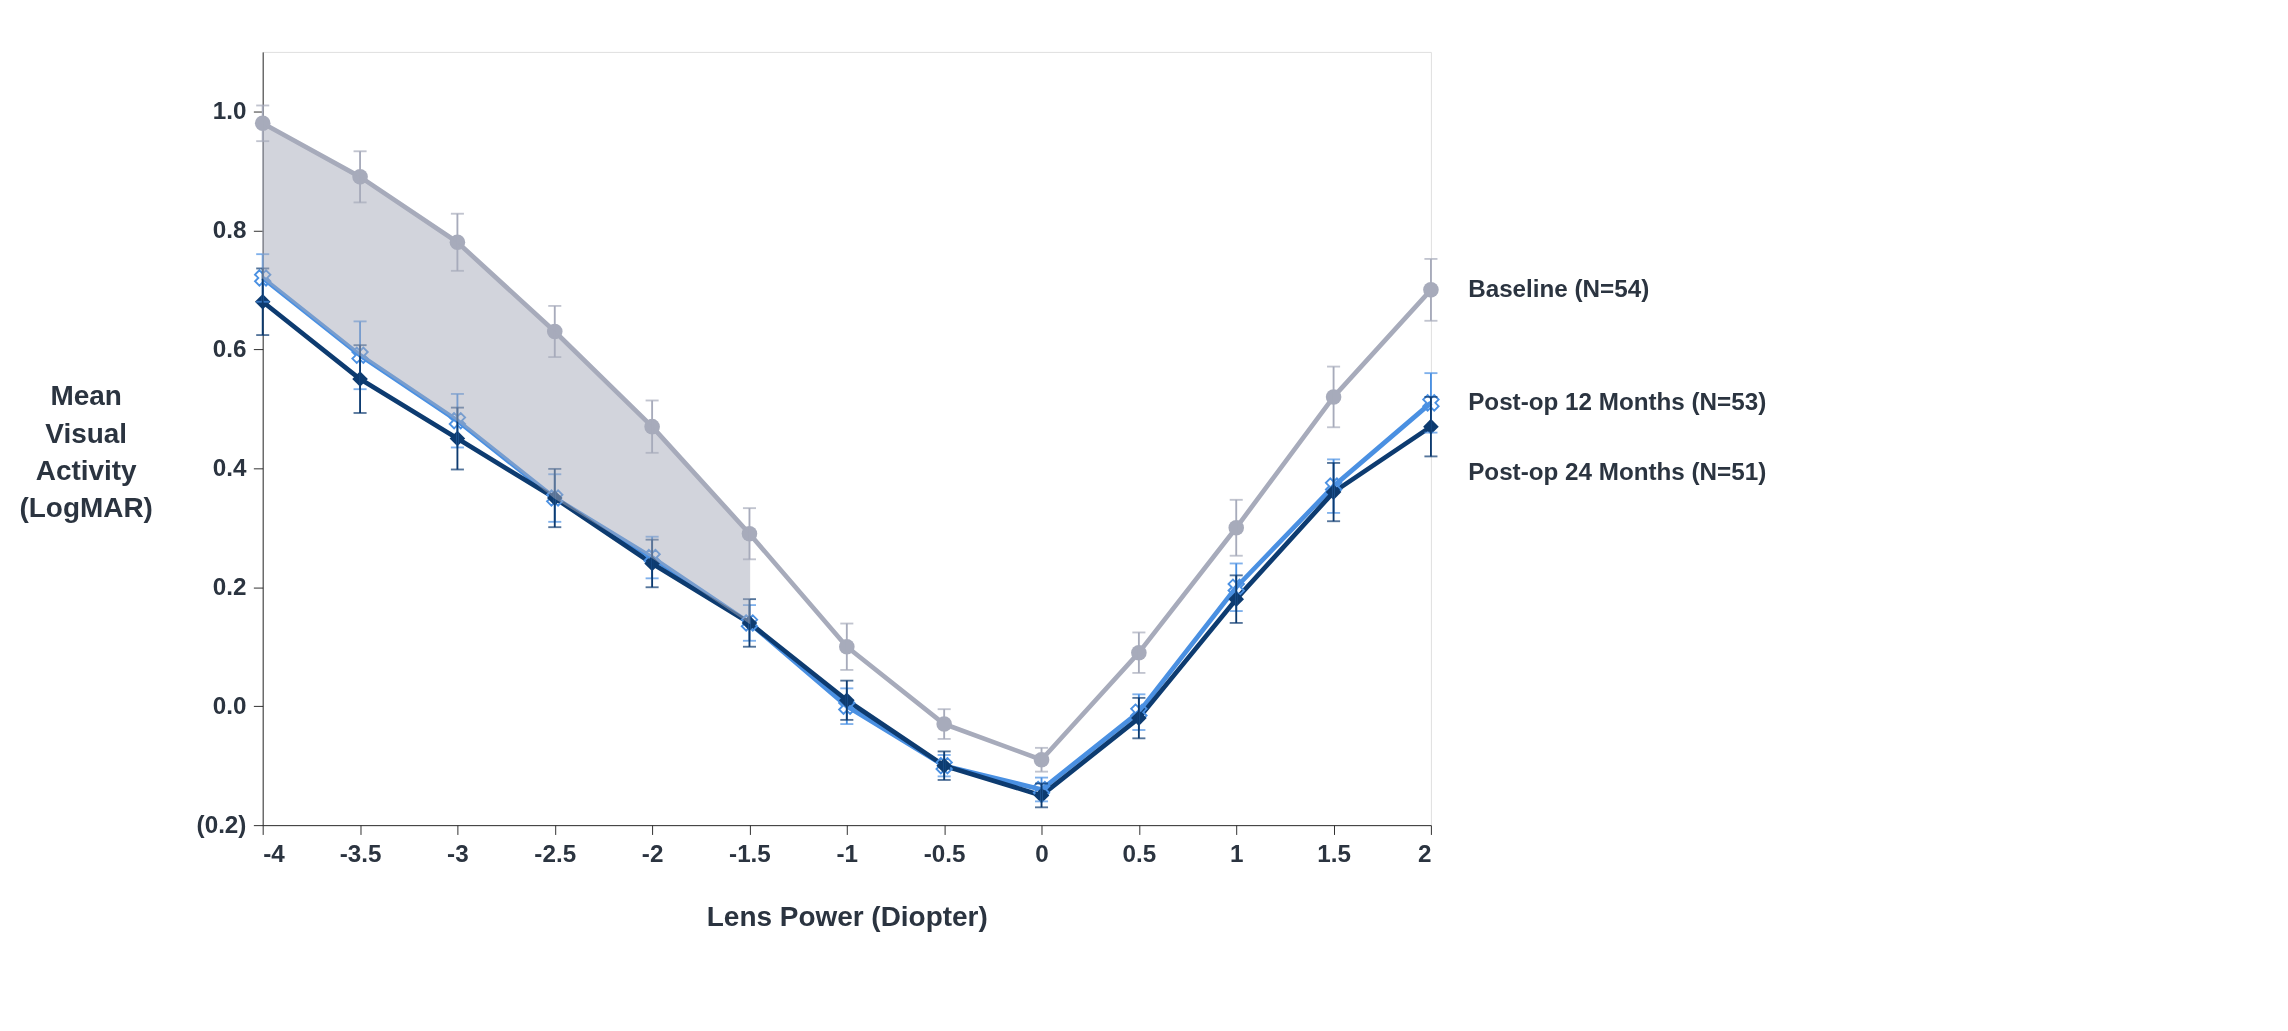 The width and height of the screenshot is (2288, 1031). I want to click on y-tick-label: 0.0, so click(229, 706).